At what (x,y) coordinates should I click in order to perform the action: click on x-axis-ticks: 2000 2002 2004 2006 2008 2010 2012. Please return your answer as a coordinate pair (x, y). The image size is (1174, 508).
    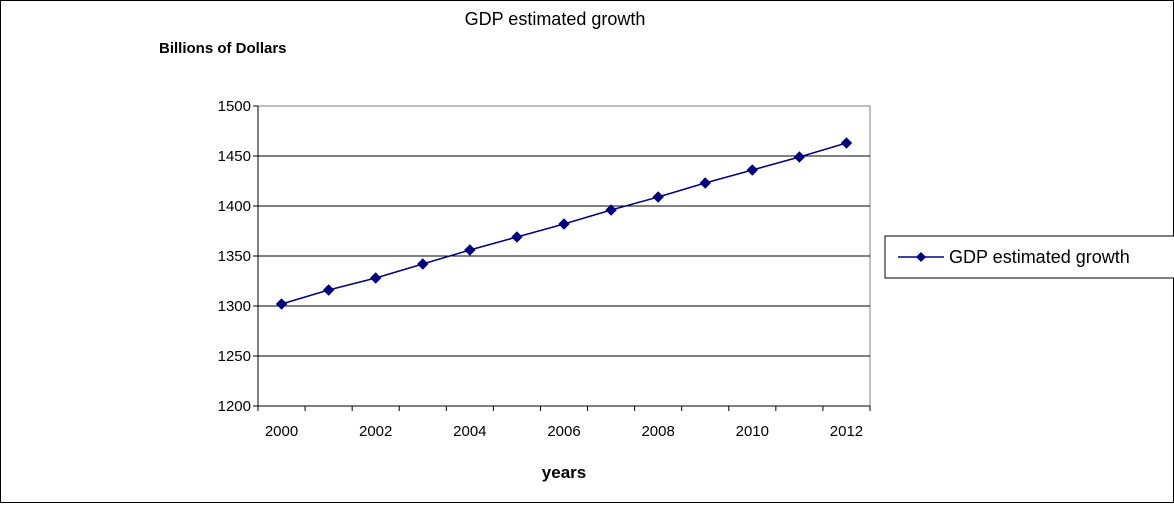
    Looking at the image, I should click on (564, 423).